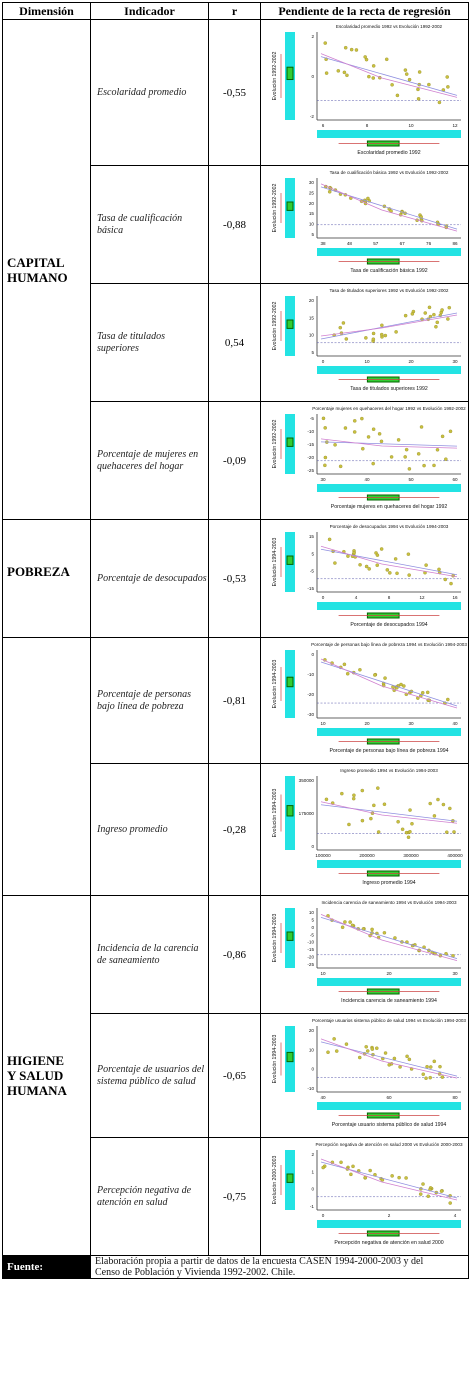  Describe the element at coordinates (323, 1215) in the screenshot. I see `x-tick-label: 0` at that location.